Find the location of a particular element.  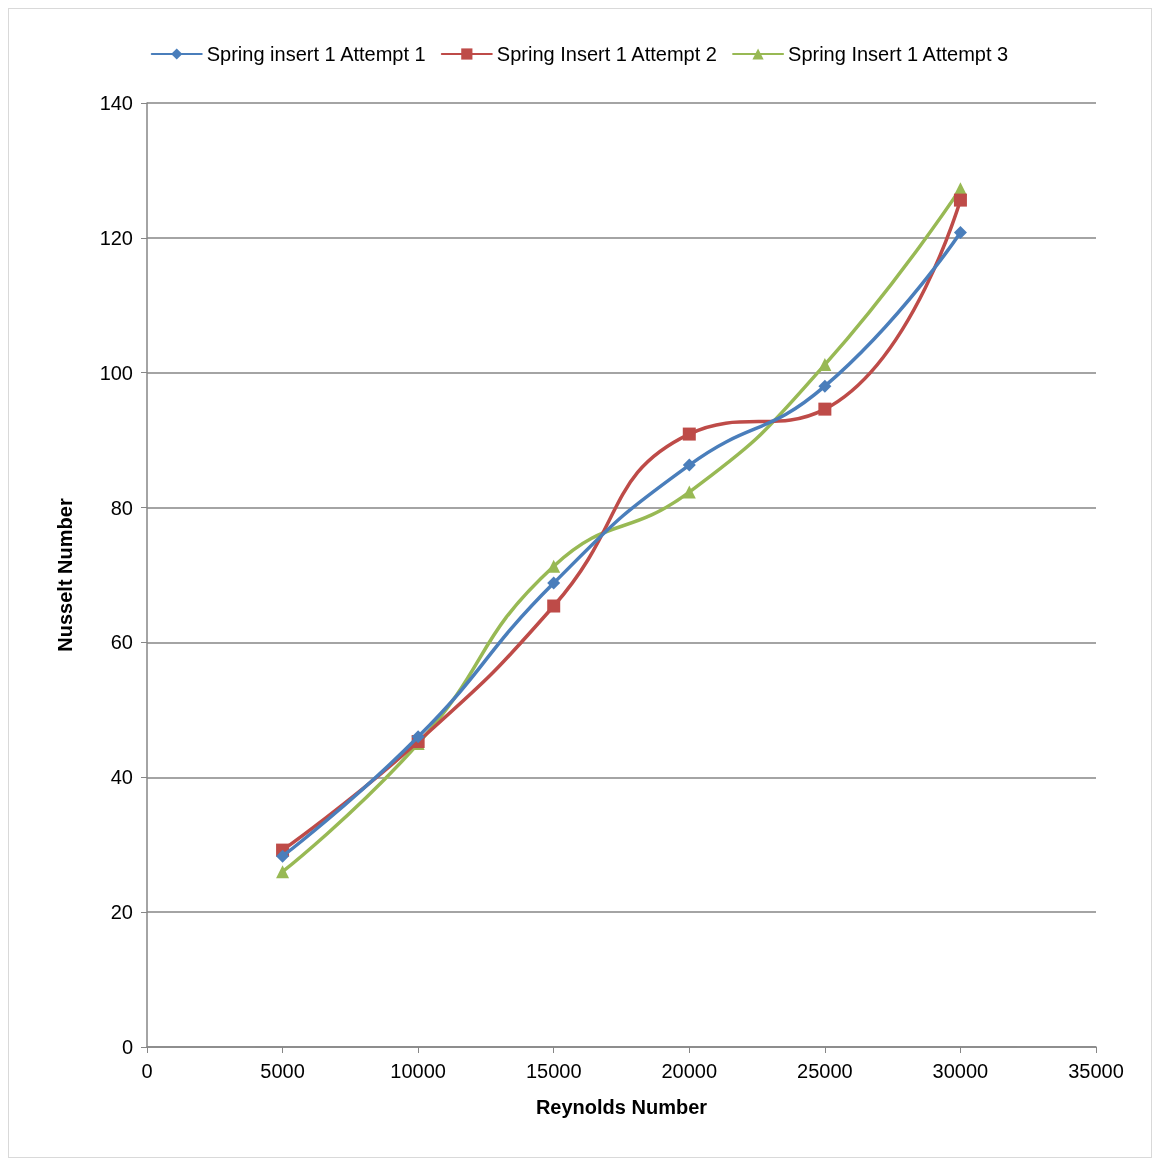

legend-label: Spring insert 1 Attempt 1 is located at coordinates (316, 54).